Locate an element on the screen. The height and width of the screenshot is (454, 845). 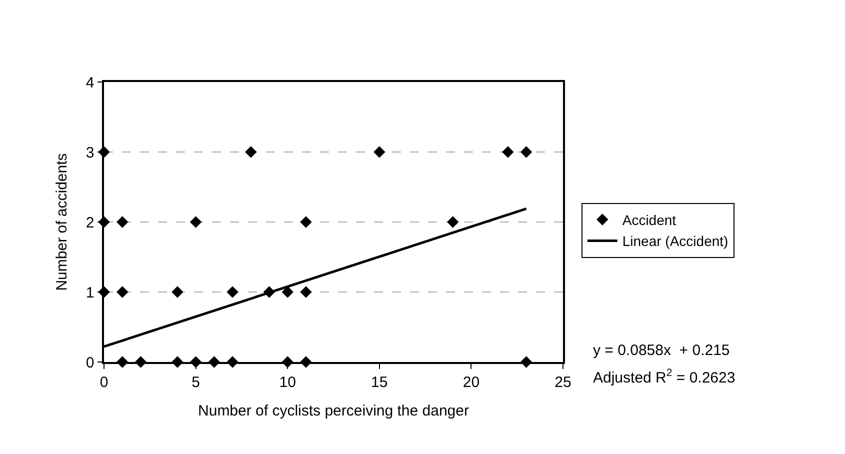
y-tick-label: 2 is located at coordinates (90, 223).